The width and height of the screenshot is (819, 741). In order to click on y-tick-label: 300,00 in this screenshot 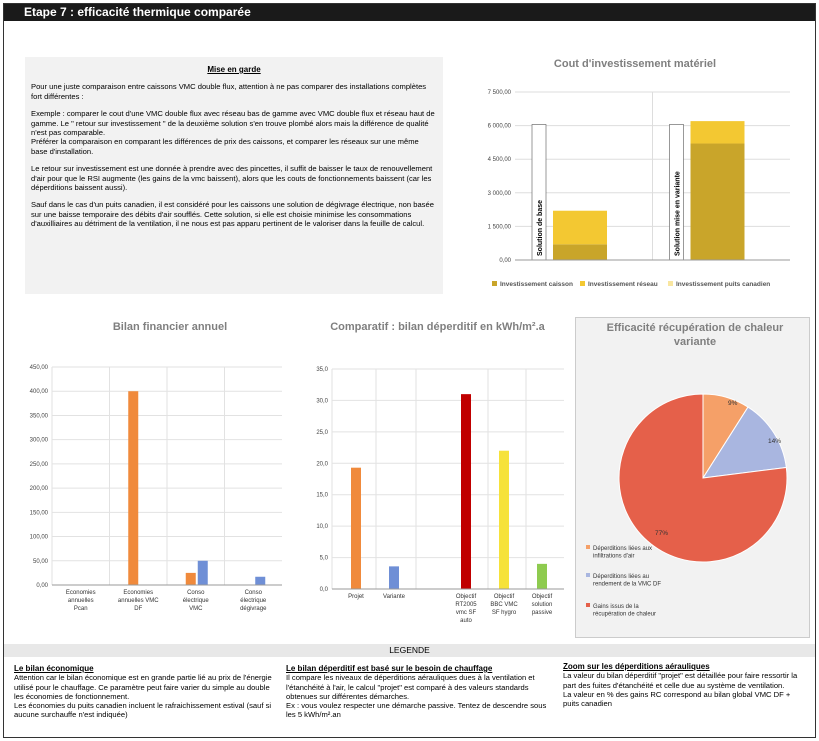, I will do `click(39, 441)`.